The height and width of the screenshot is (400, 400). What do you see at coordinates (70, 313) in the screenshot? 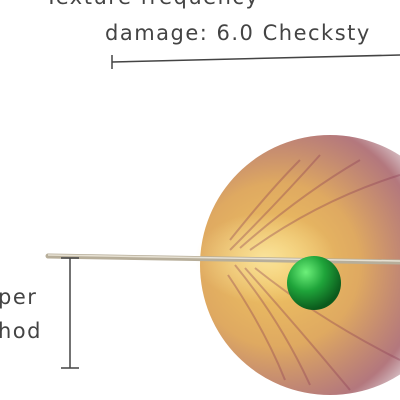
I see `scale-bar-vertical` at bounding box center [70, 313].